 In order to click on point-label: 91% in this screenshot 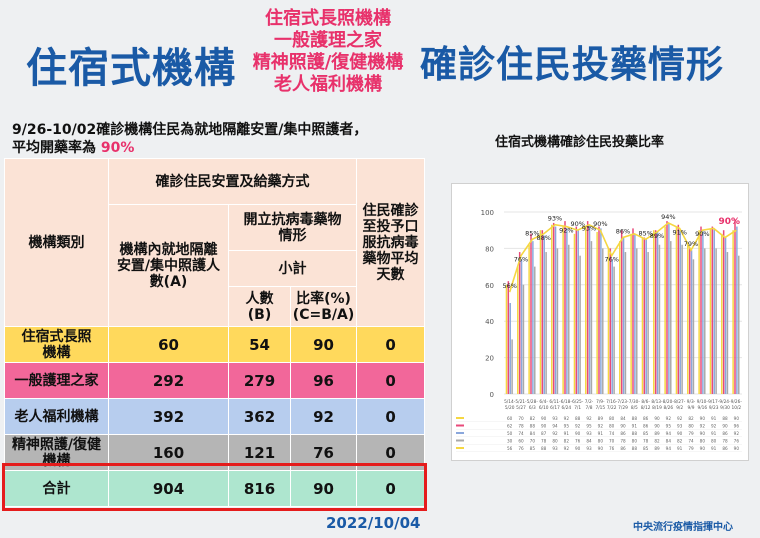, I will do `click(679, 232)`.